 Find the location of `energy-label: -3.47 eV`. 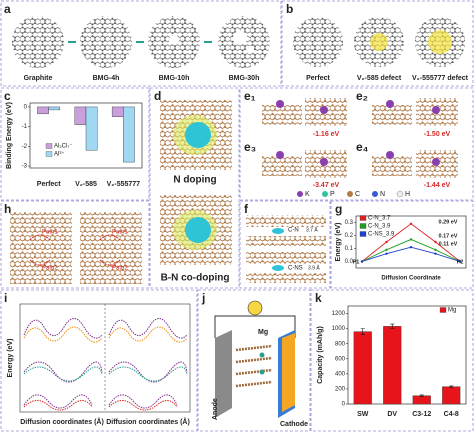

energy-label: -3.47 eV is located at coordinates (326, 185).